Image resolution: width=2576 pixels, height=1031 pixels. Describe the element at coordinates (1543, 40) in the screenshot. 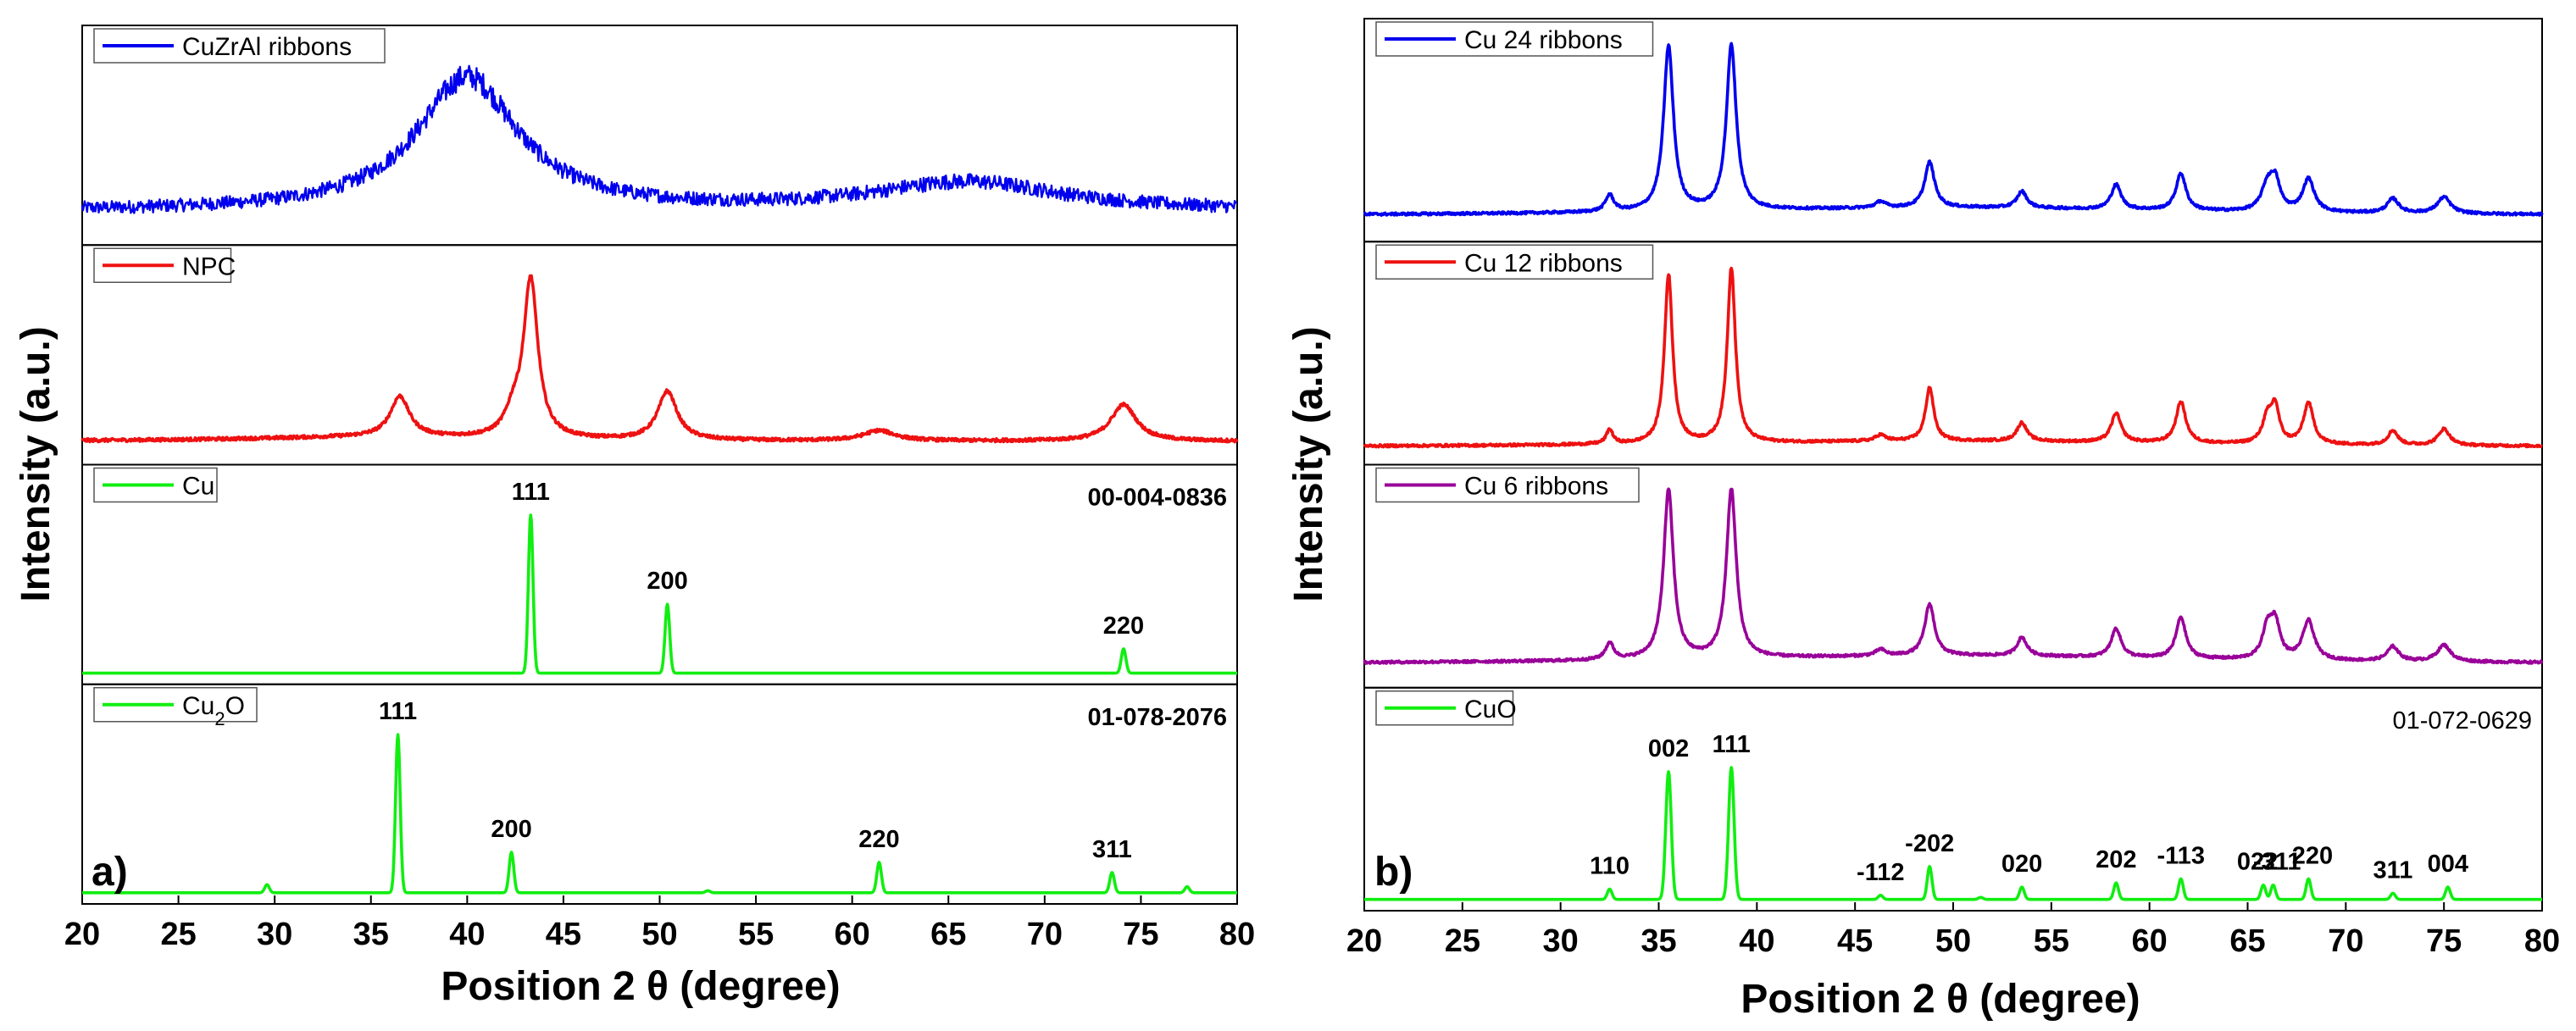

I see `legend-label: Cu 24 ribbons` at that location.